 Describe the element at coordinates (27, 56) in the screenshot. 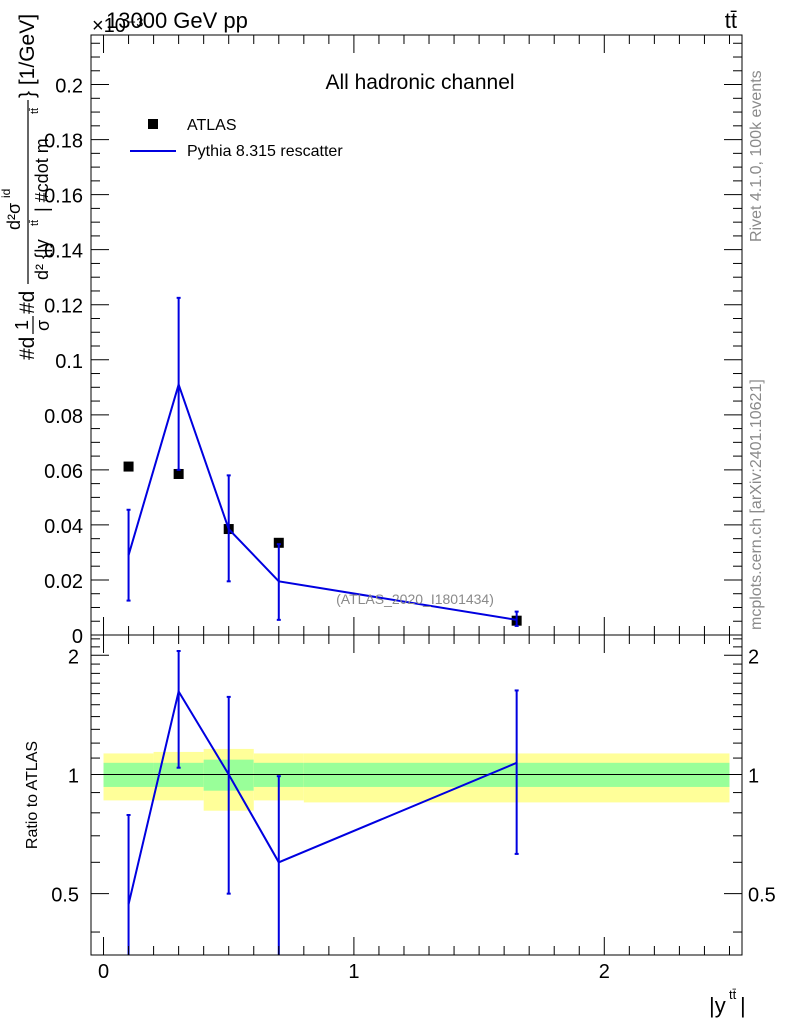

I see `ylabel-brace: } [1/GeV]` at that location.